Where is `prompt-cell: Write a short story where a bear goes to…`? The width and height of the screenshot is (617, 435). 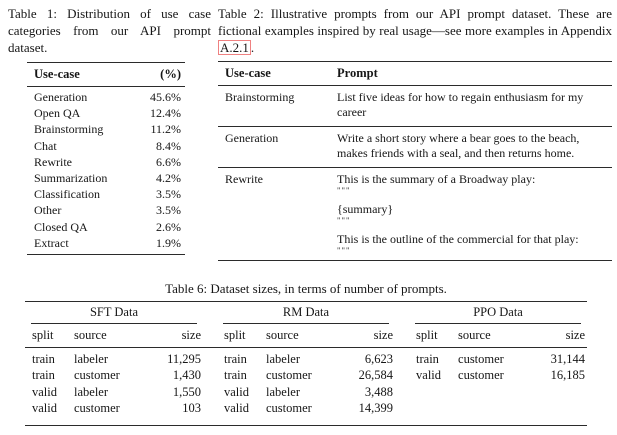
prompt-cell: Write a short story where a bear goes to… is located at coordinates (474, 147).